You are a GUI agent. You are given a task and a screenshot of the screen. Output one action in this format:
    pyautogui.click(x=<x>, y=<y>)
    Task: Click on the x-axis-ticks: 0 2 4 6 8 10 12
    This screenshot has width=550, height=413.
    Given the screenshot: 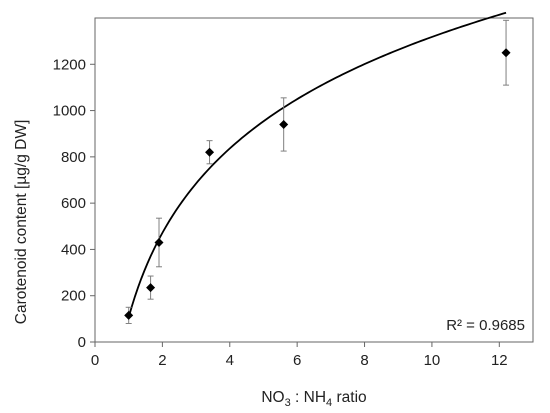 What is the action you would take?
    pyautogui.click(x=299, y=355)
    